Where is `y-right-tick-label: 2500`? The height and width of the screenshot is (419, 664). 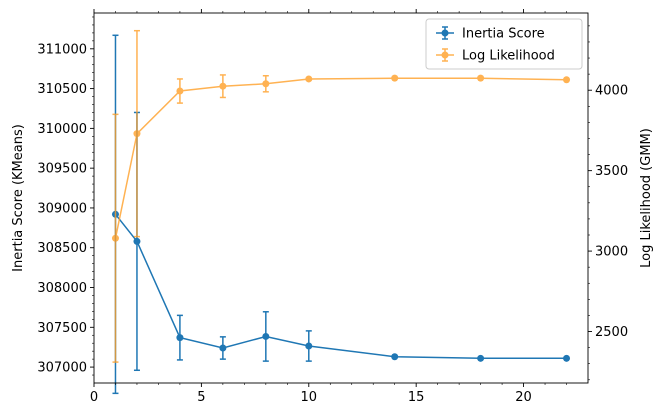 y-right-tick-label: 2500 is located at coordinates (611, 332).